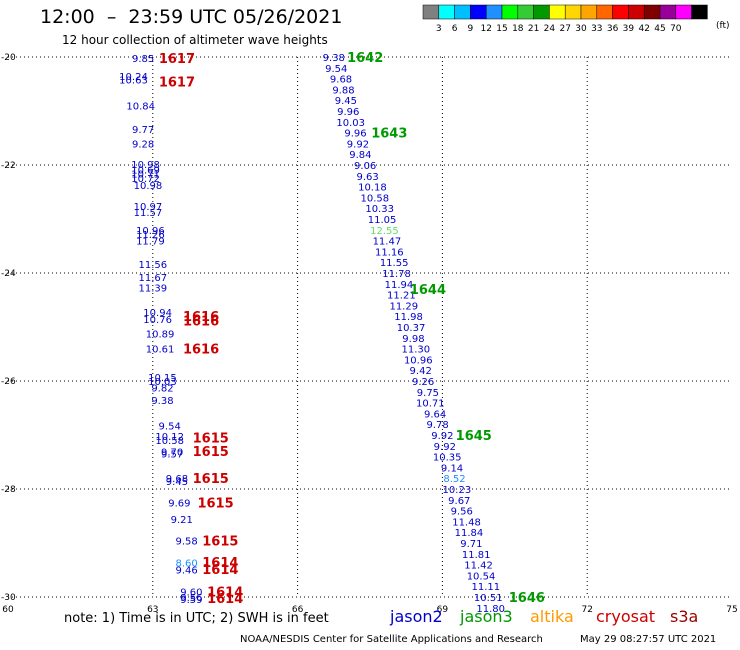 The width and height of the screenshot is (740, 650). What do you see at coordinates (501, 29) in the screenshot?
I see `legend-tick-label: 15` at bounding box center [501, 29].